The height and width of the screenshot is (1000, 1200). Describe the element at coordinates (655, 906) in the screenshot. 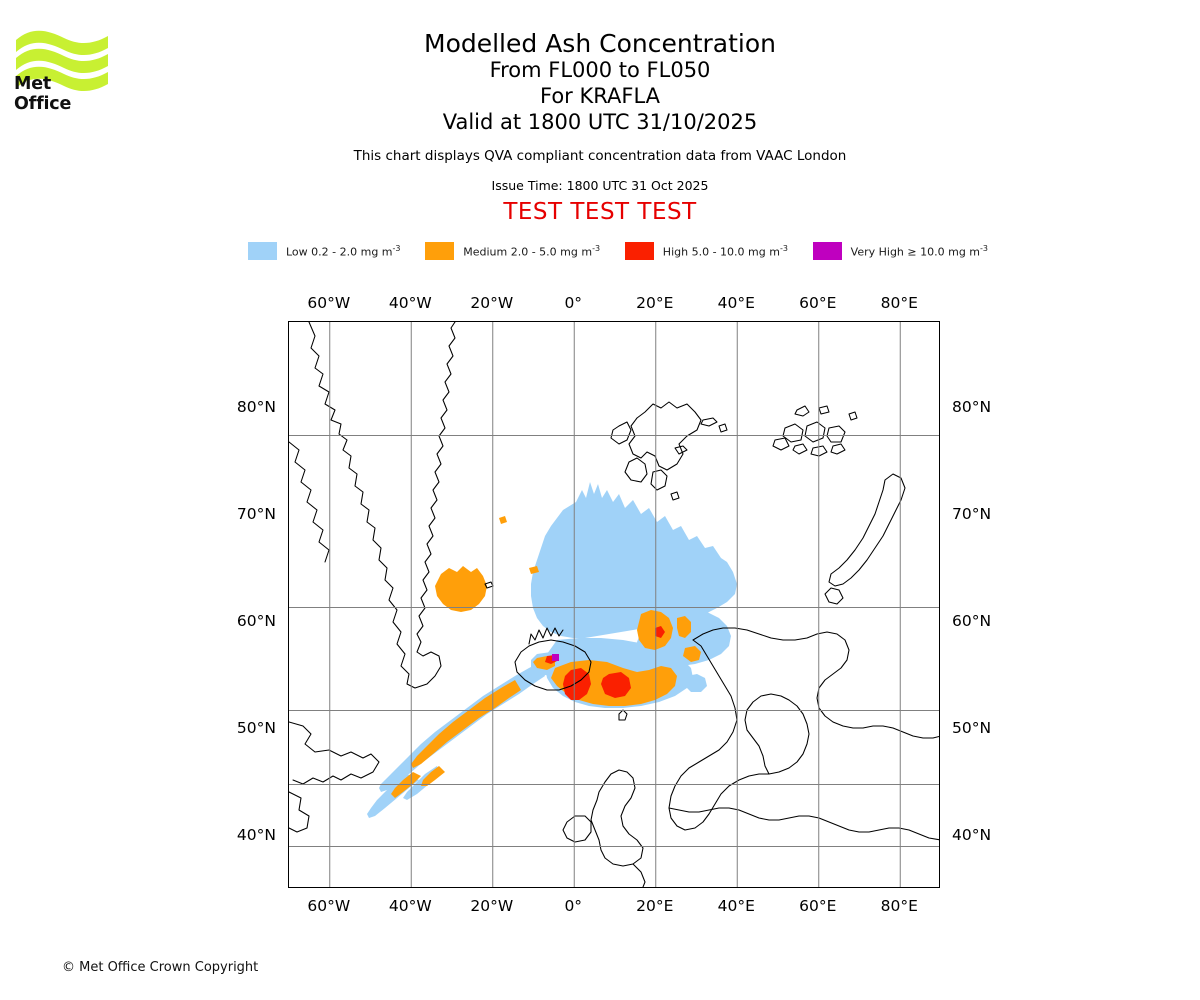

I see `x-tick-bottom-20°E: 20°E` at that location.